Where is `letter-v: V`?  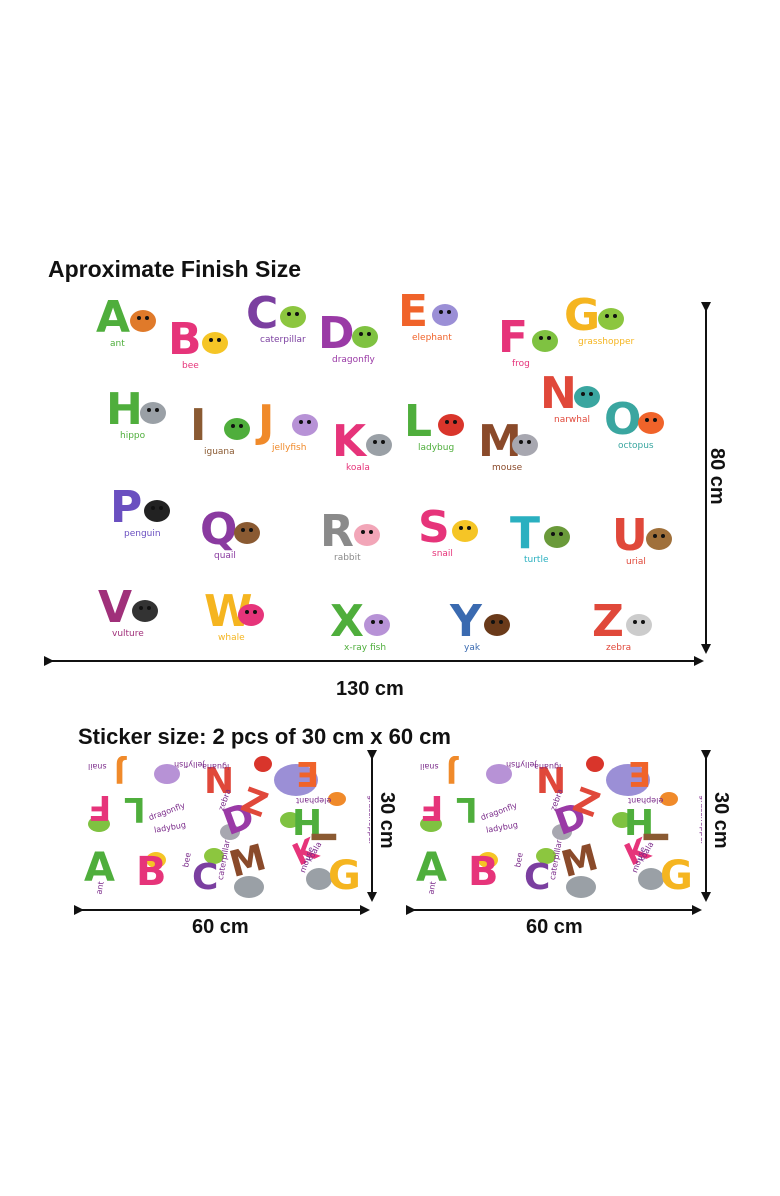 letter-v: V is located at coordinates (115, 607).